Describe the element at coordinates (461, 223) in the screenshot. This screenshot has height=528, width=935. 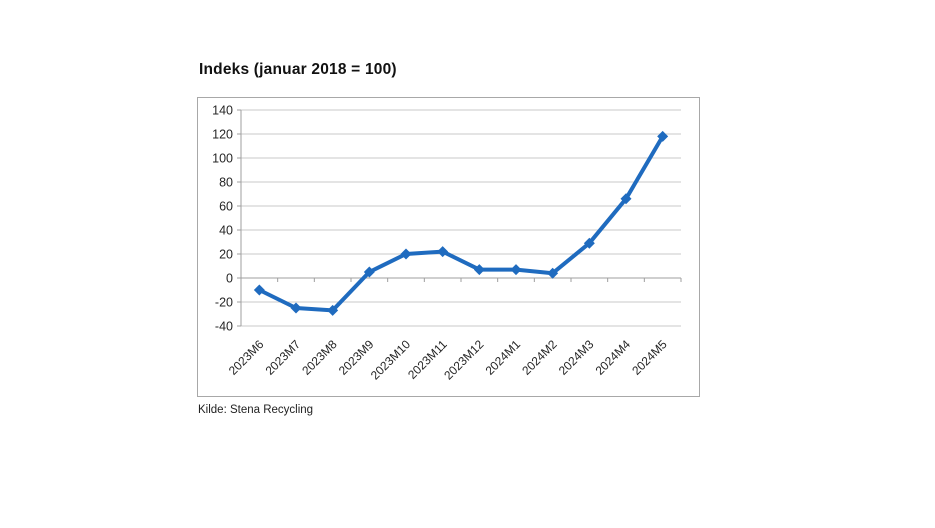
I see `series-line` at that location.